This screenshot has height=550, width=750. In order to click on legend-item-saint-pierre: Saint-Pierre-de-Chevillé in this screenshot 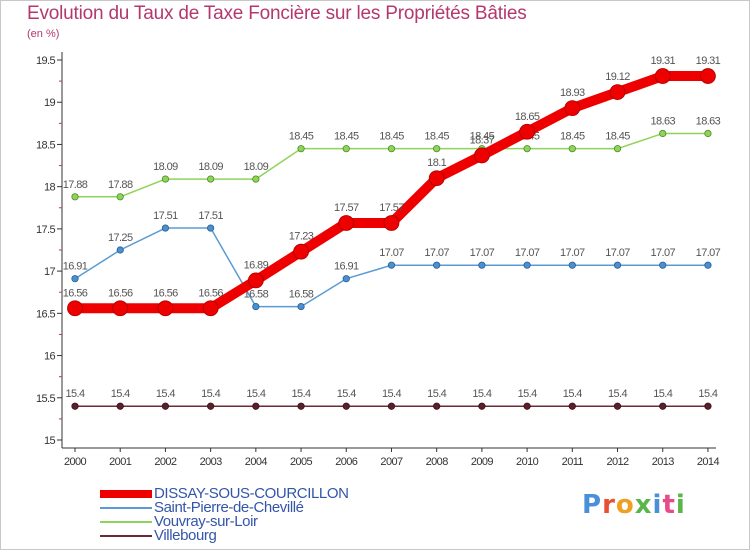, I will do `click(202, 508)`.